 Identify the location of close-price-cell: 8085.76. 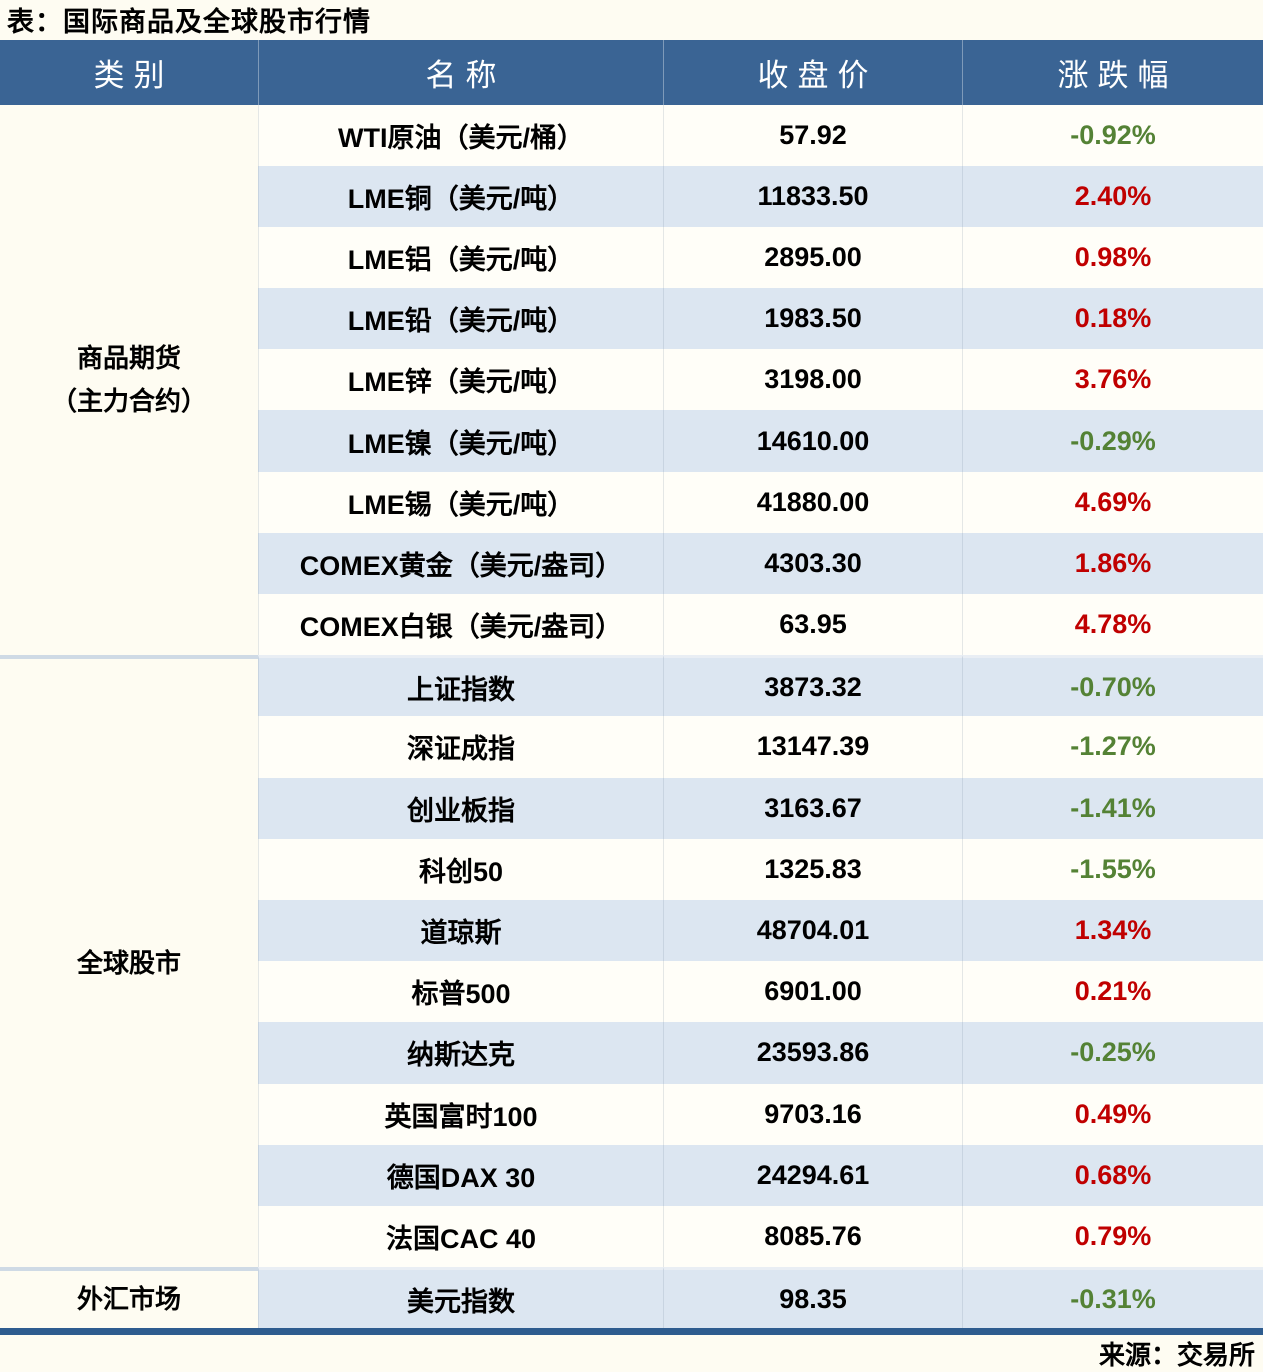
(812, 1236).